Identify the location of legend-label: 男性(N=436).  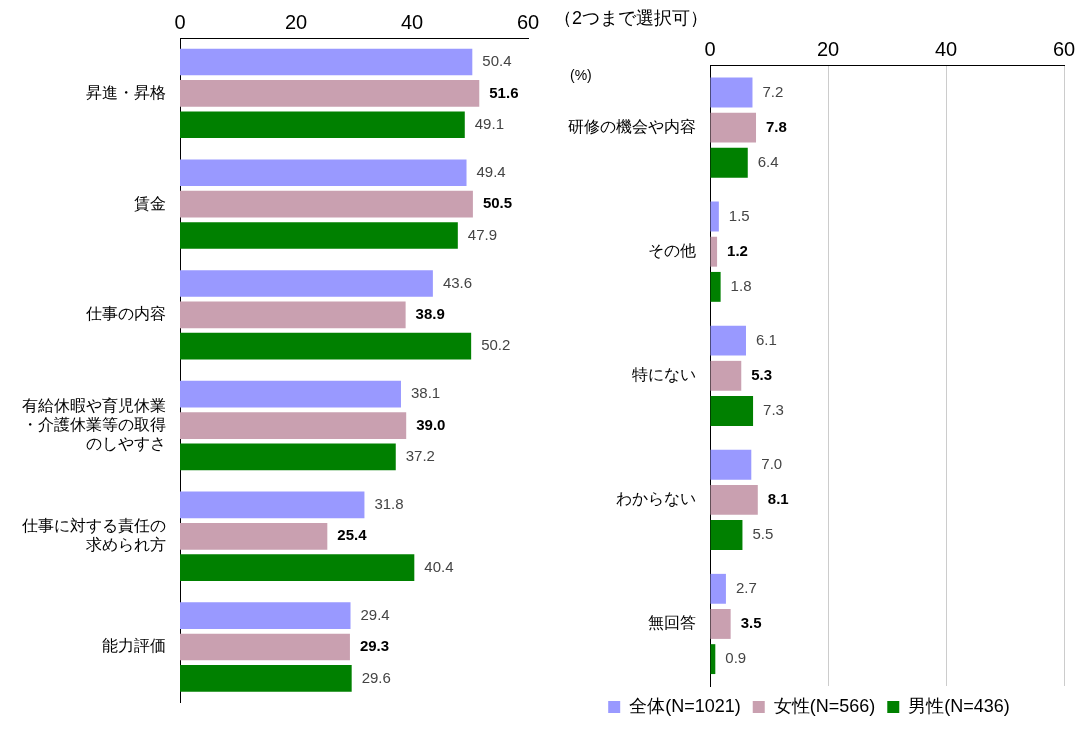
(959, 705).